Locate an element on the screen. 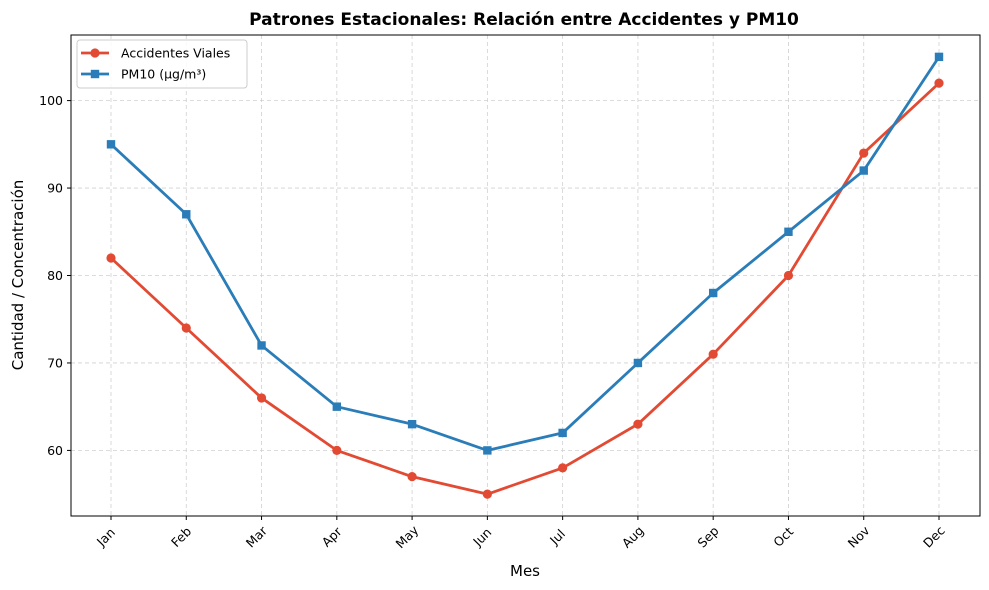 The image size is (989, 590). x-axis-title: Mes is located at coordinates (525, 571).